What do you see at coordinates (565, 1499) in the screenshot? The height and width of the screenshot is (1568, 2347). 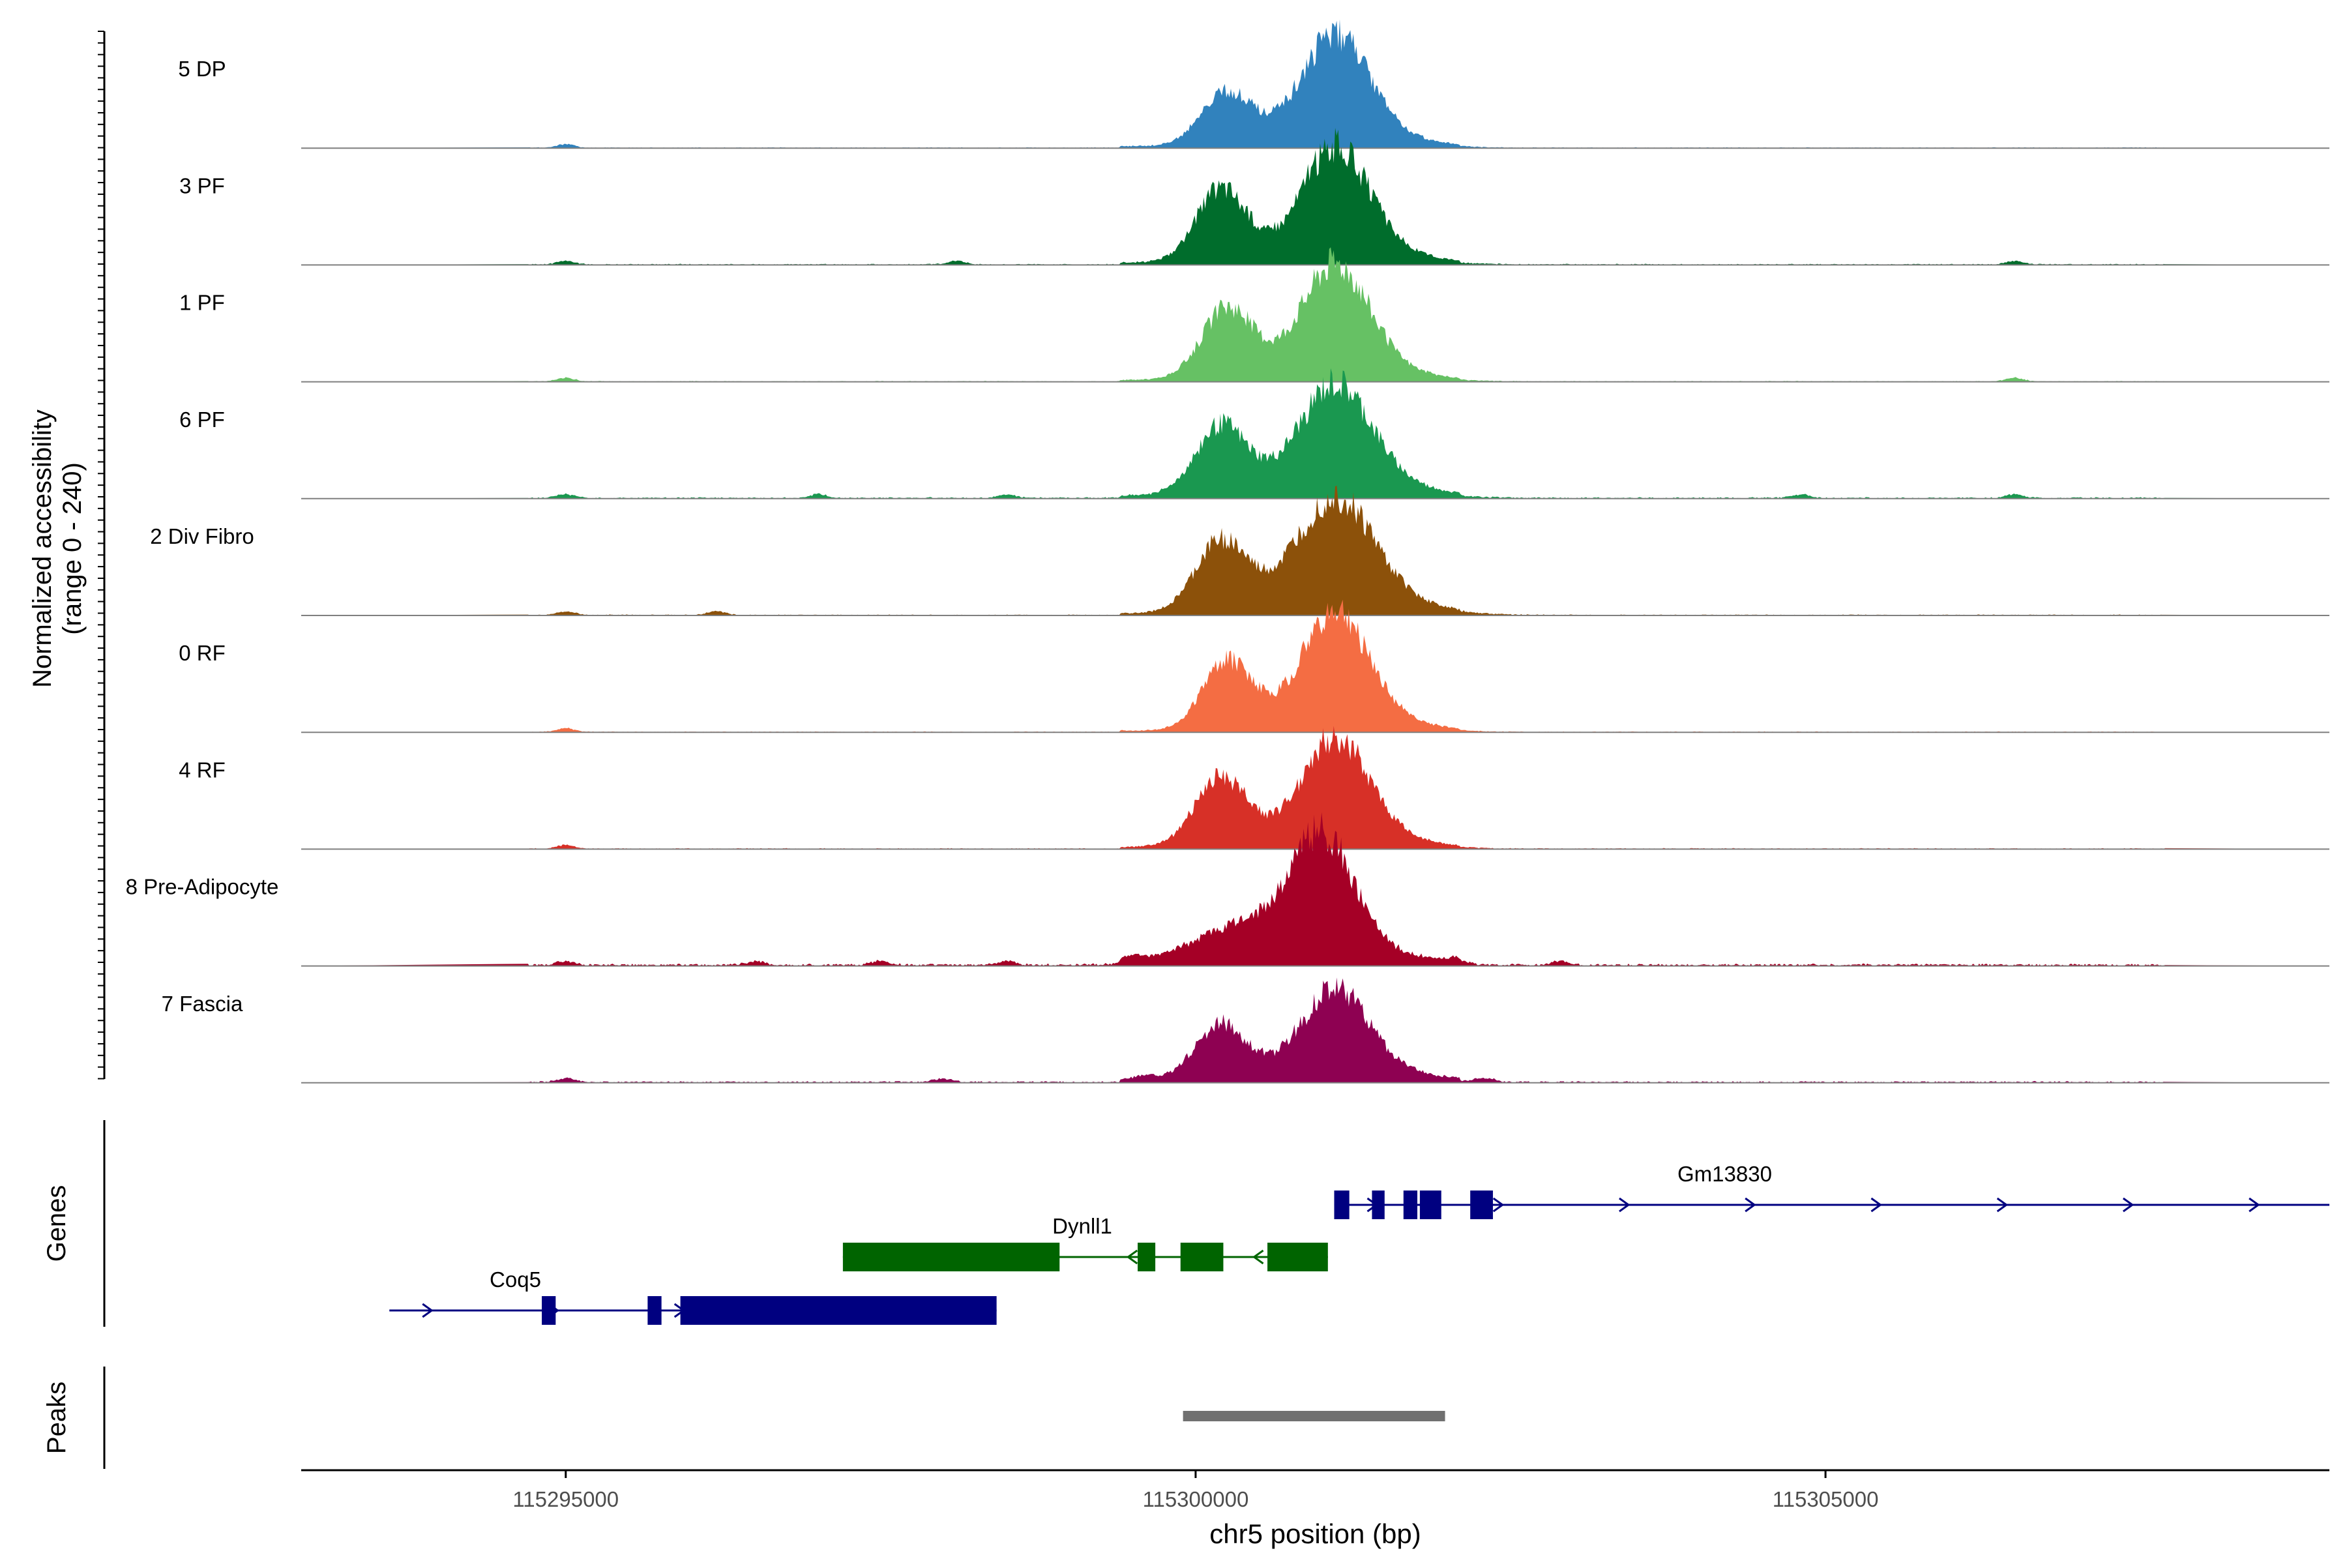 I see `x-tick-label: 115295000` at bounding box center [565, 1499].